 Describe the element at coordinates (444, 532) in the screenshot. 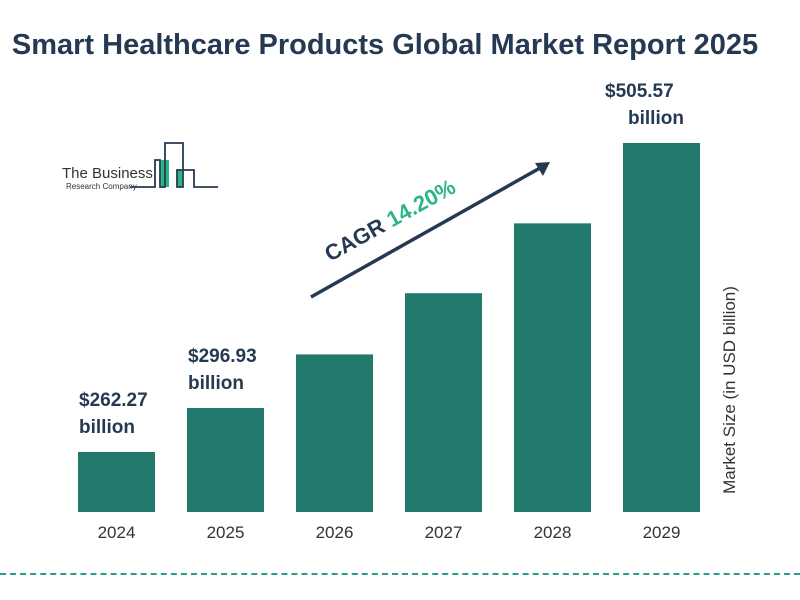

I see `x-tick-2027: 2027` at that location.